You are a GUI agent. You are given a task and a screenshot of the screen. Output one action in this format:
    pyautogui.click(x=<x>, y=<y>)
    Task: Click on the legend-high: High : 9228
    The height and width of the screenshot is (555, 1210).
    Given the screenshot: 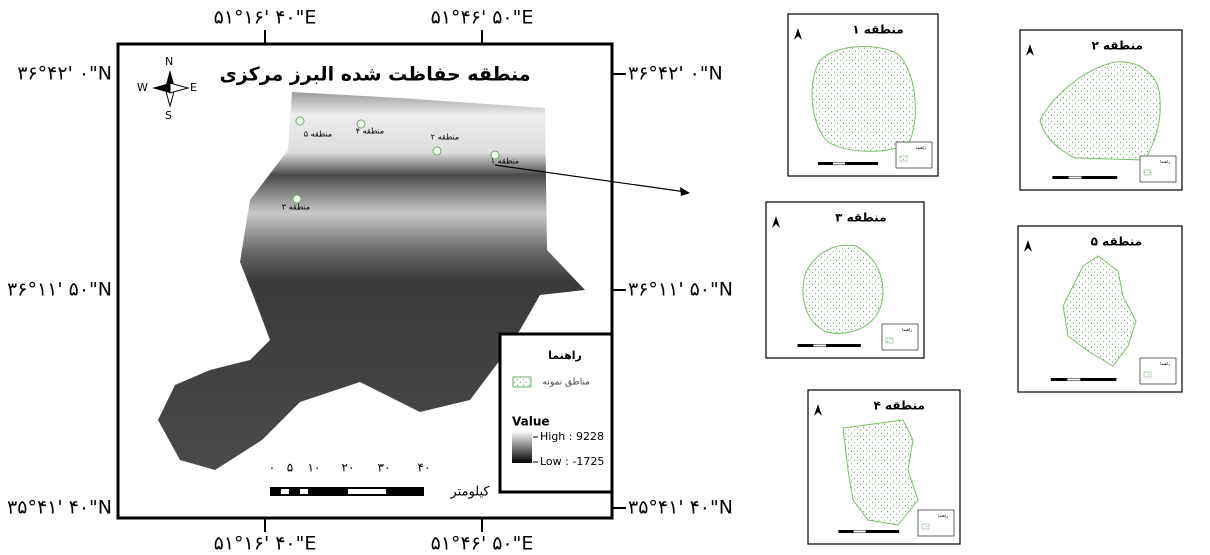 What is the action you would take?
    pyautogui.click(x=572, y=436)
    